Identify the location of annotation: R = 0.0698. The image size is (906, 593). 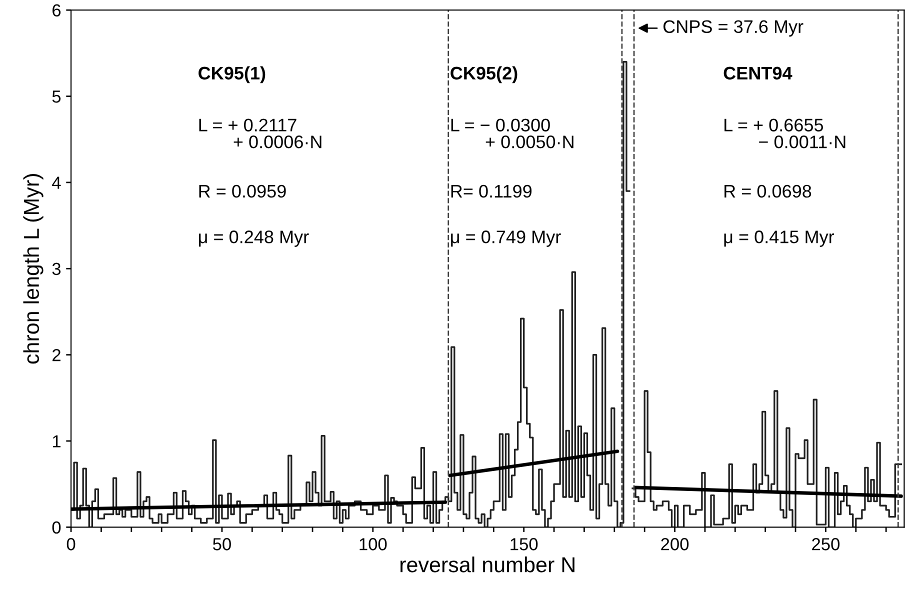
(768, 191).